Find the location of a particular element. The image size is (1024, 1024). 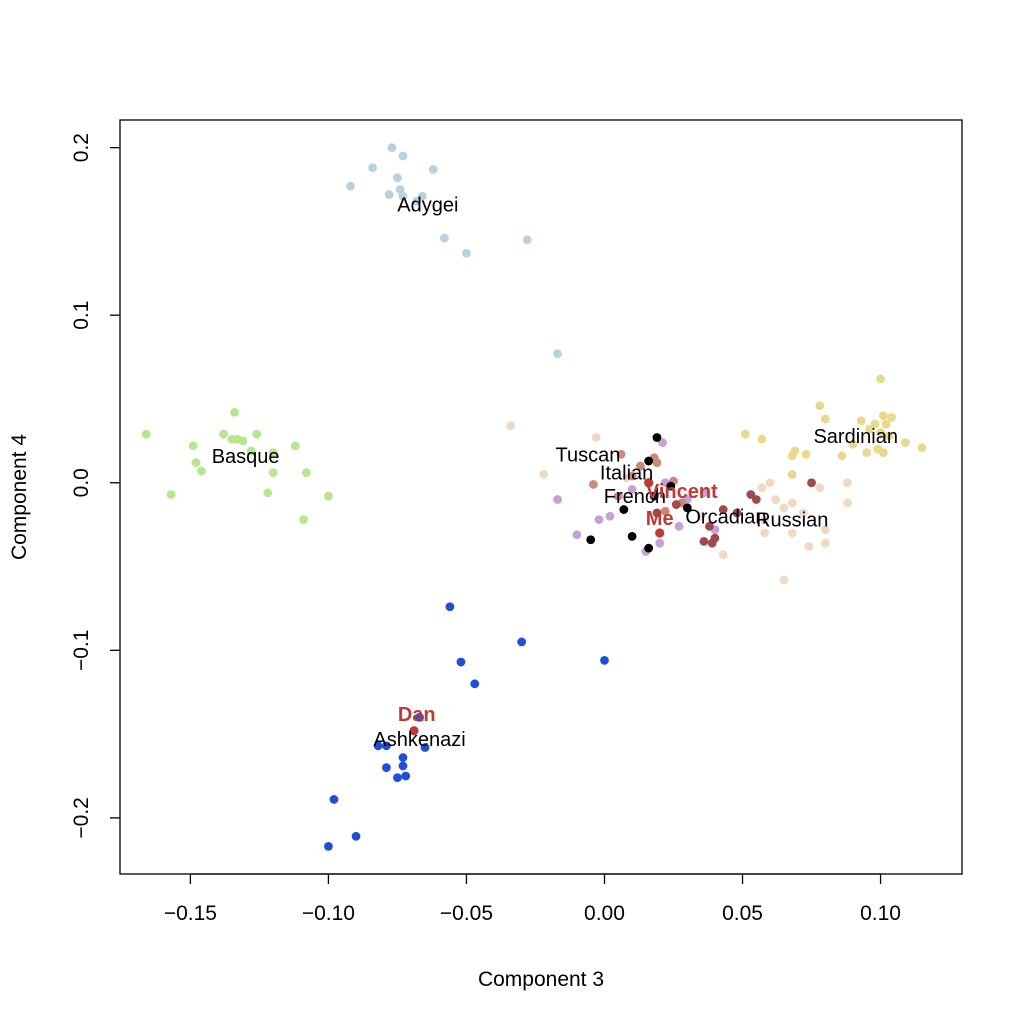

label-basque: Basque is located at coordinates (246, 457).